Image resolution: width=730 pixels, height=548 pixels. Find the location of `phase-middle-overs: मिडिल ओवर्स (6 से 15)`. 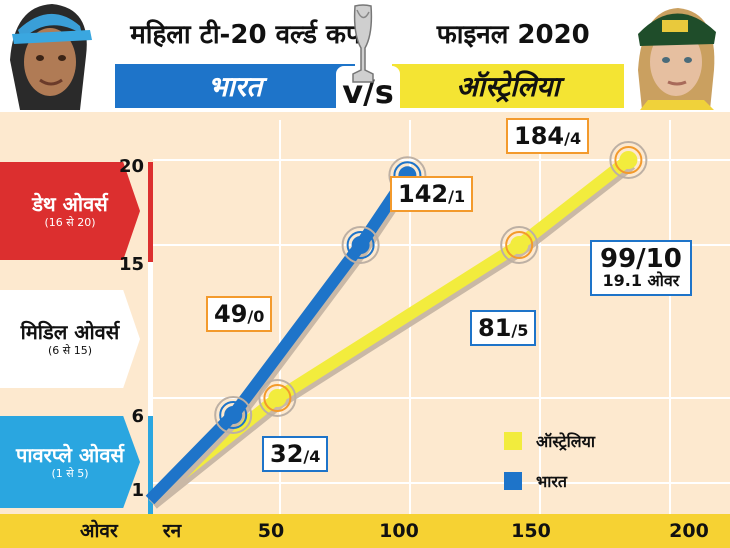

phase-middle-overs: मिडिल ओवर्स (6 से 15) is located at coordinates (70, 339).